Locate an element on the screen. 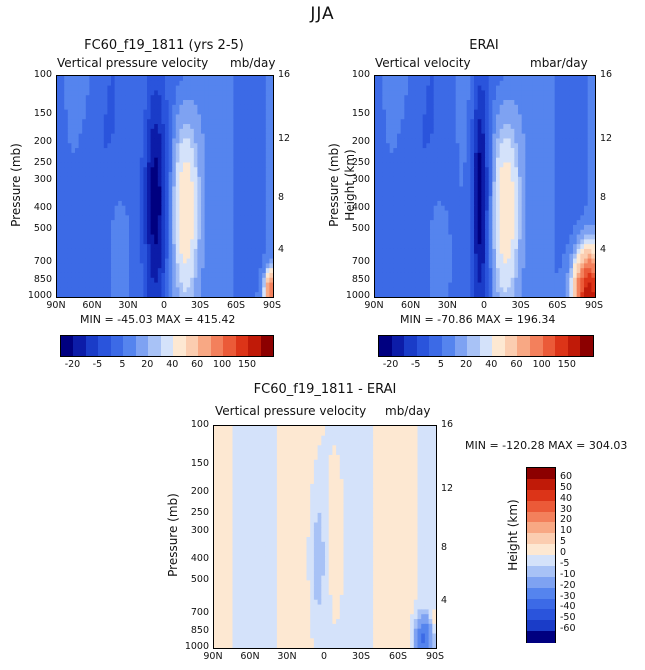 The width and height of the screenshot is (645, 670). panel2-subtitle: Vertical velocity is located at coordinates (423, 63).